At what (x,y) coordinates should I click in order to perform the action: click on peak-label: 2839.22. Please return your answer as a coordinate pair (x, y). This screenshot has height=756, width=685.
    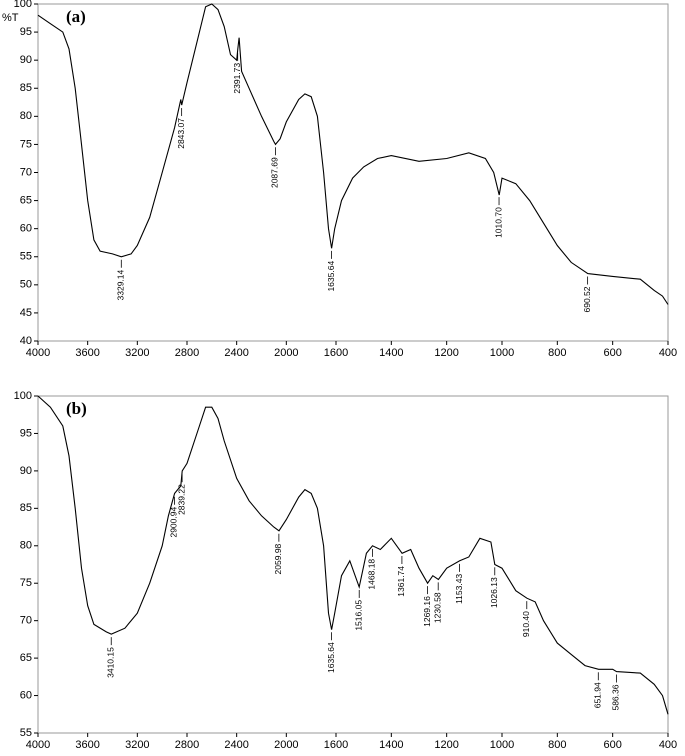
    Looking at the image, I should click on (181, 499).